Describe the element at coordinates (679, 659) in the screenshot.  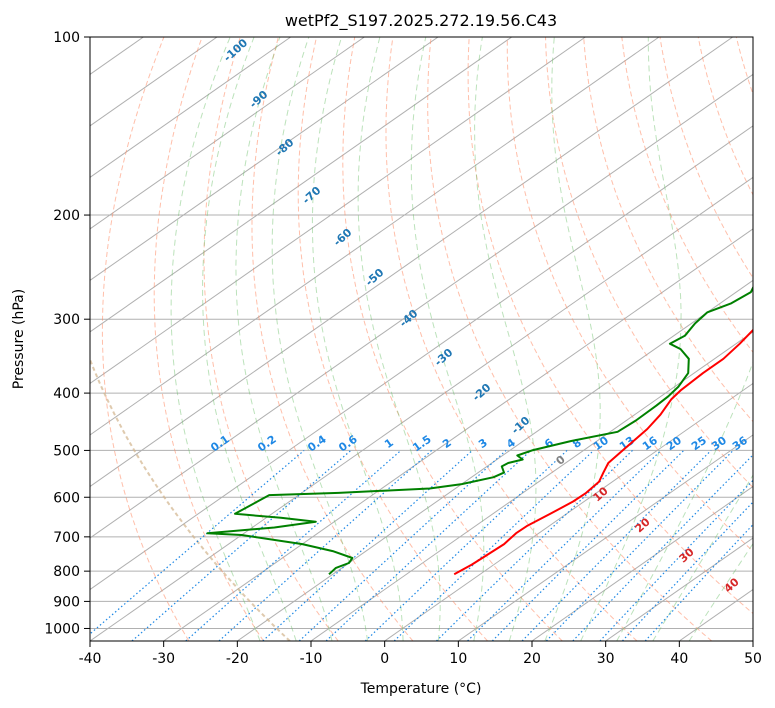
I see `x-tick-label: 40` at that location.